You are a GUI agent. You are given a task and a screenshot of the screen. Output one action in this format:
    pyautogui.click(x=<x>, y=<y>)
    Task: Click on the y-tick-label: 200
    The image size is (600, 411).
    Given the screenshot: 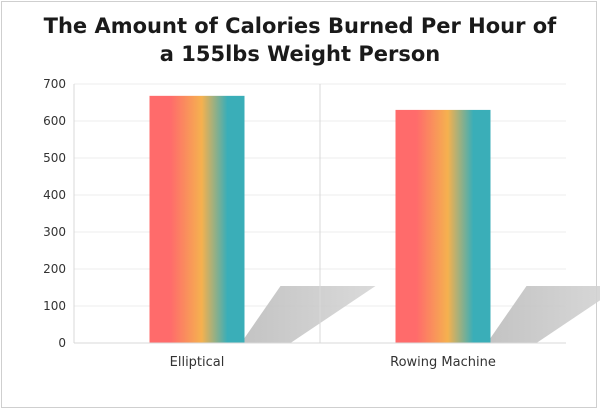 What is the action you would take?
    pyautogui.click(x=54, y=269)
    